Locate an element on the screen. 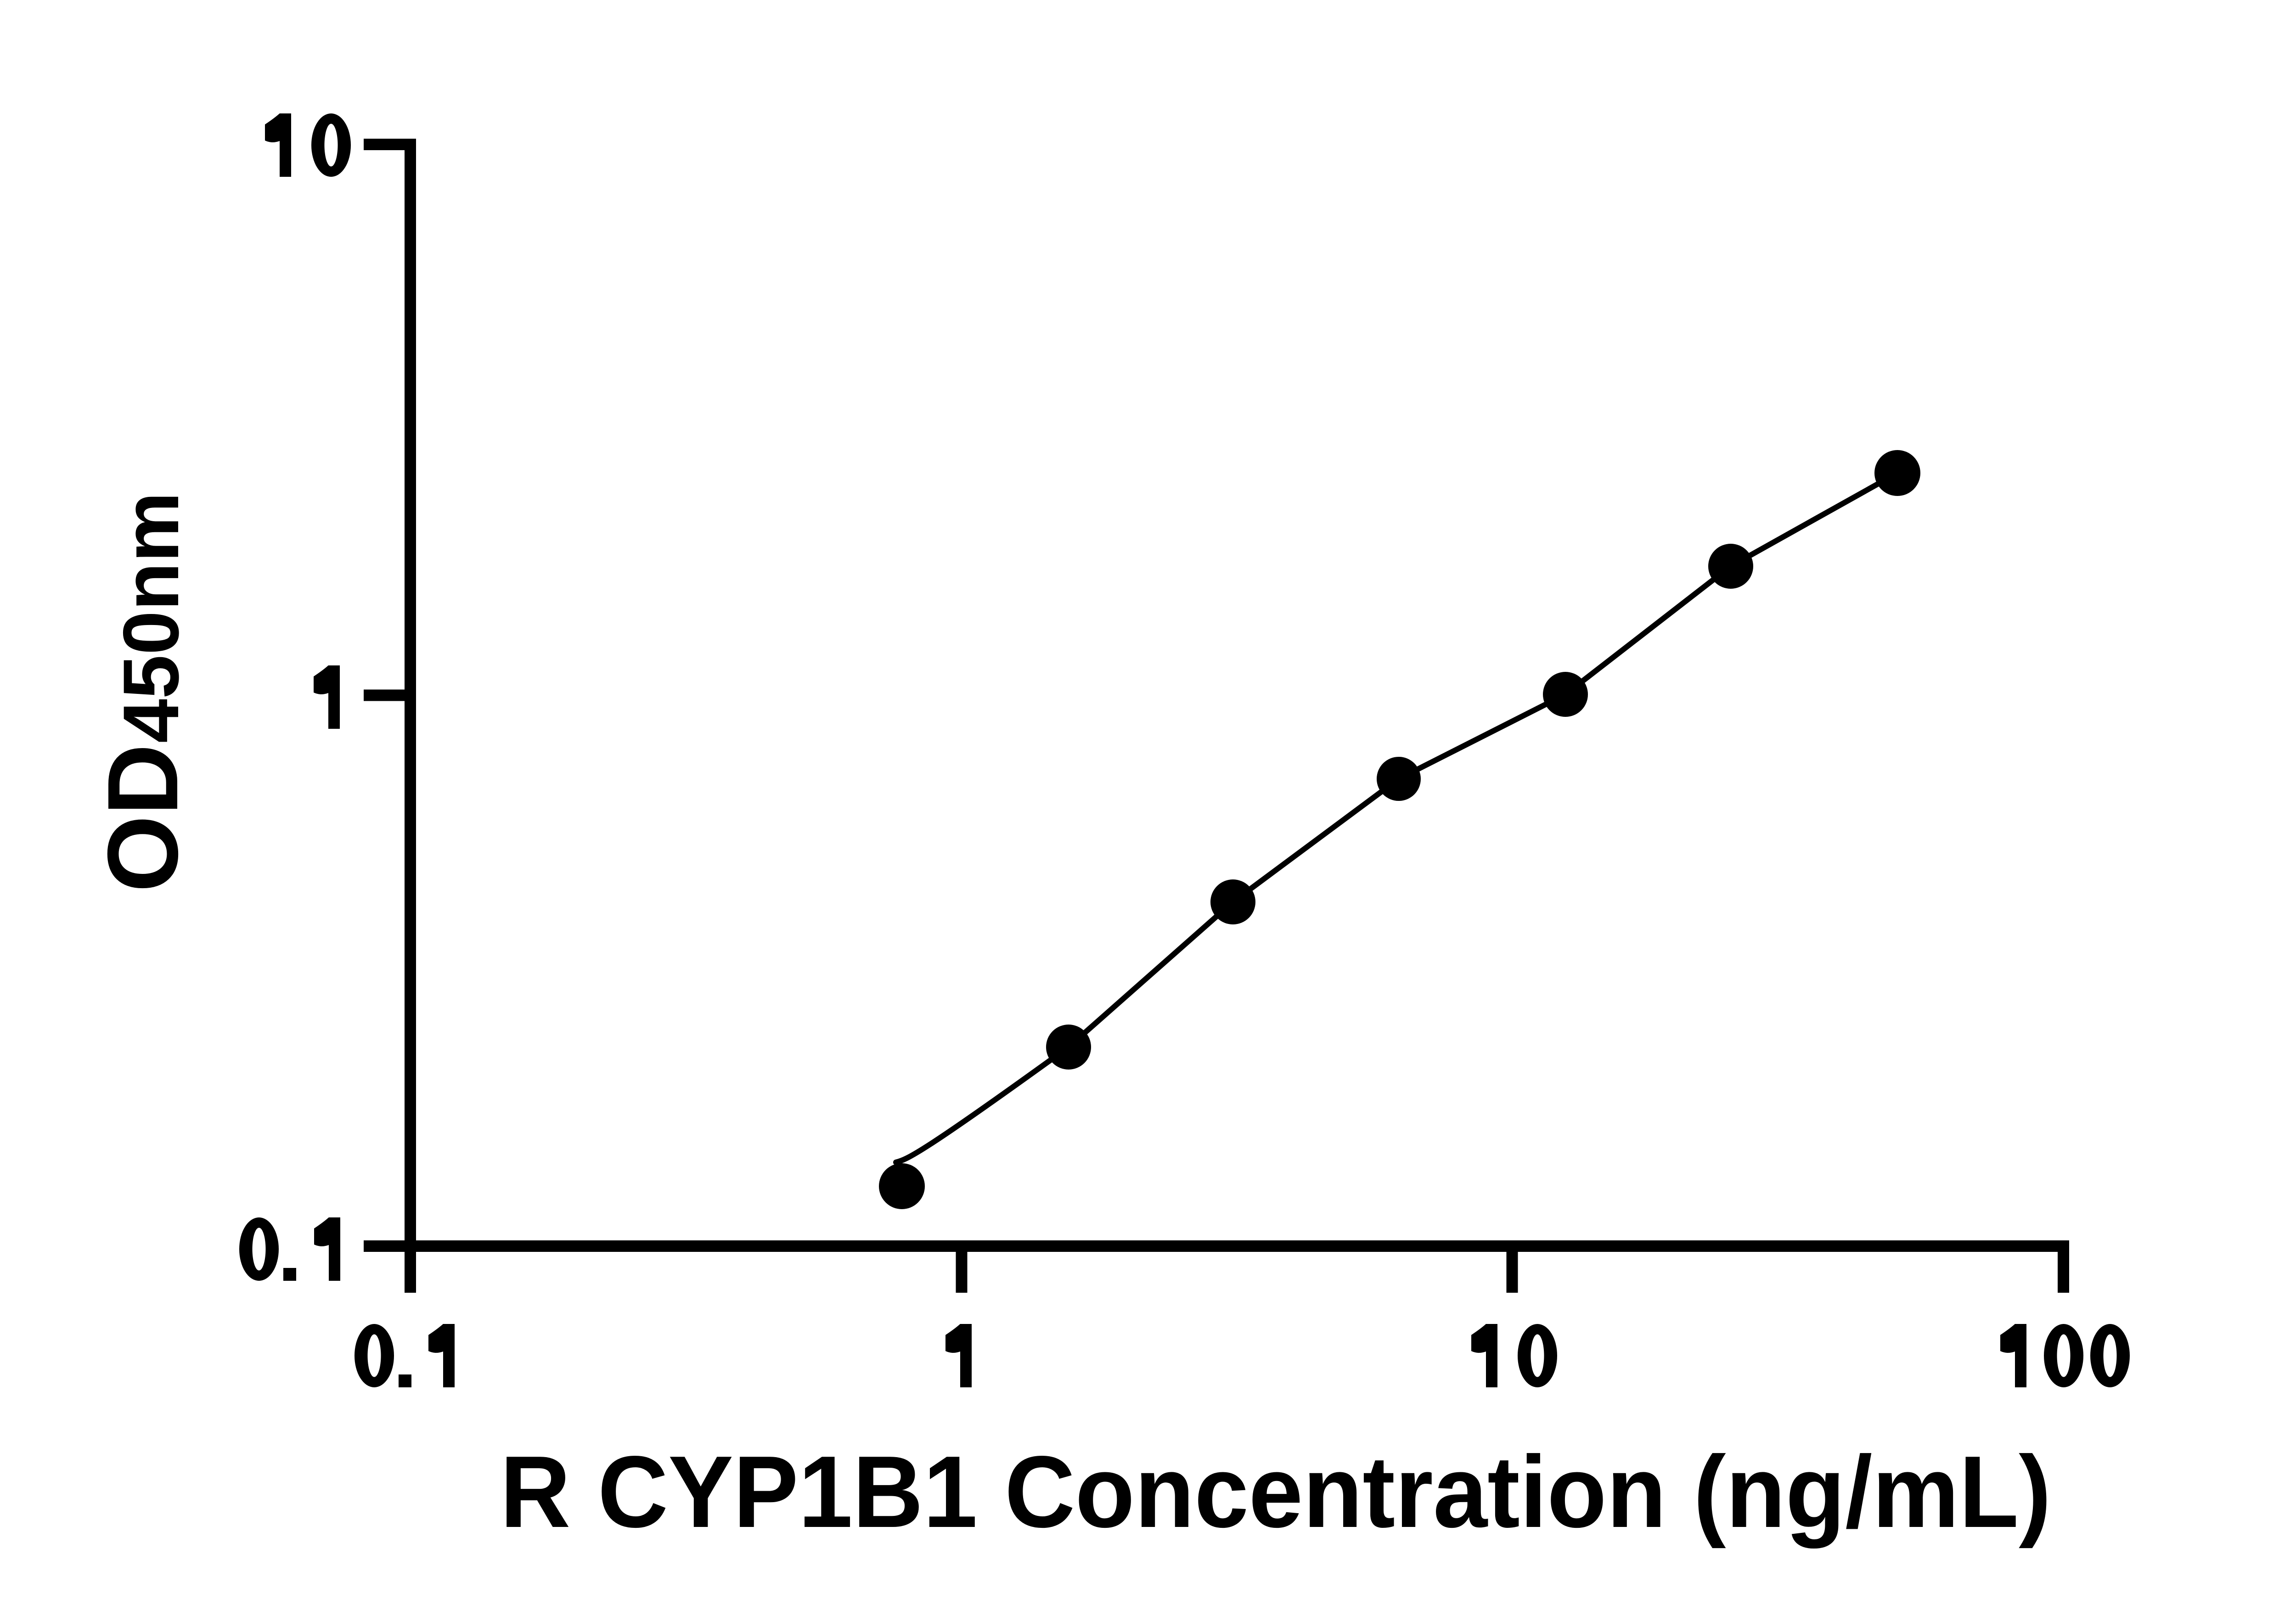  svg-text: OD450nm is located at coordinates (143, 692).